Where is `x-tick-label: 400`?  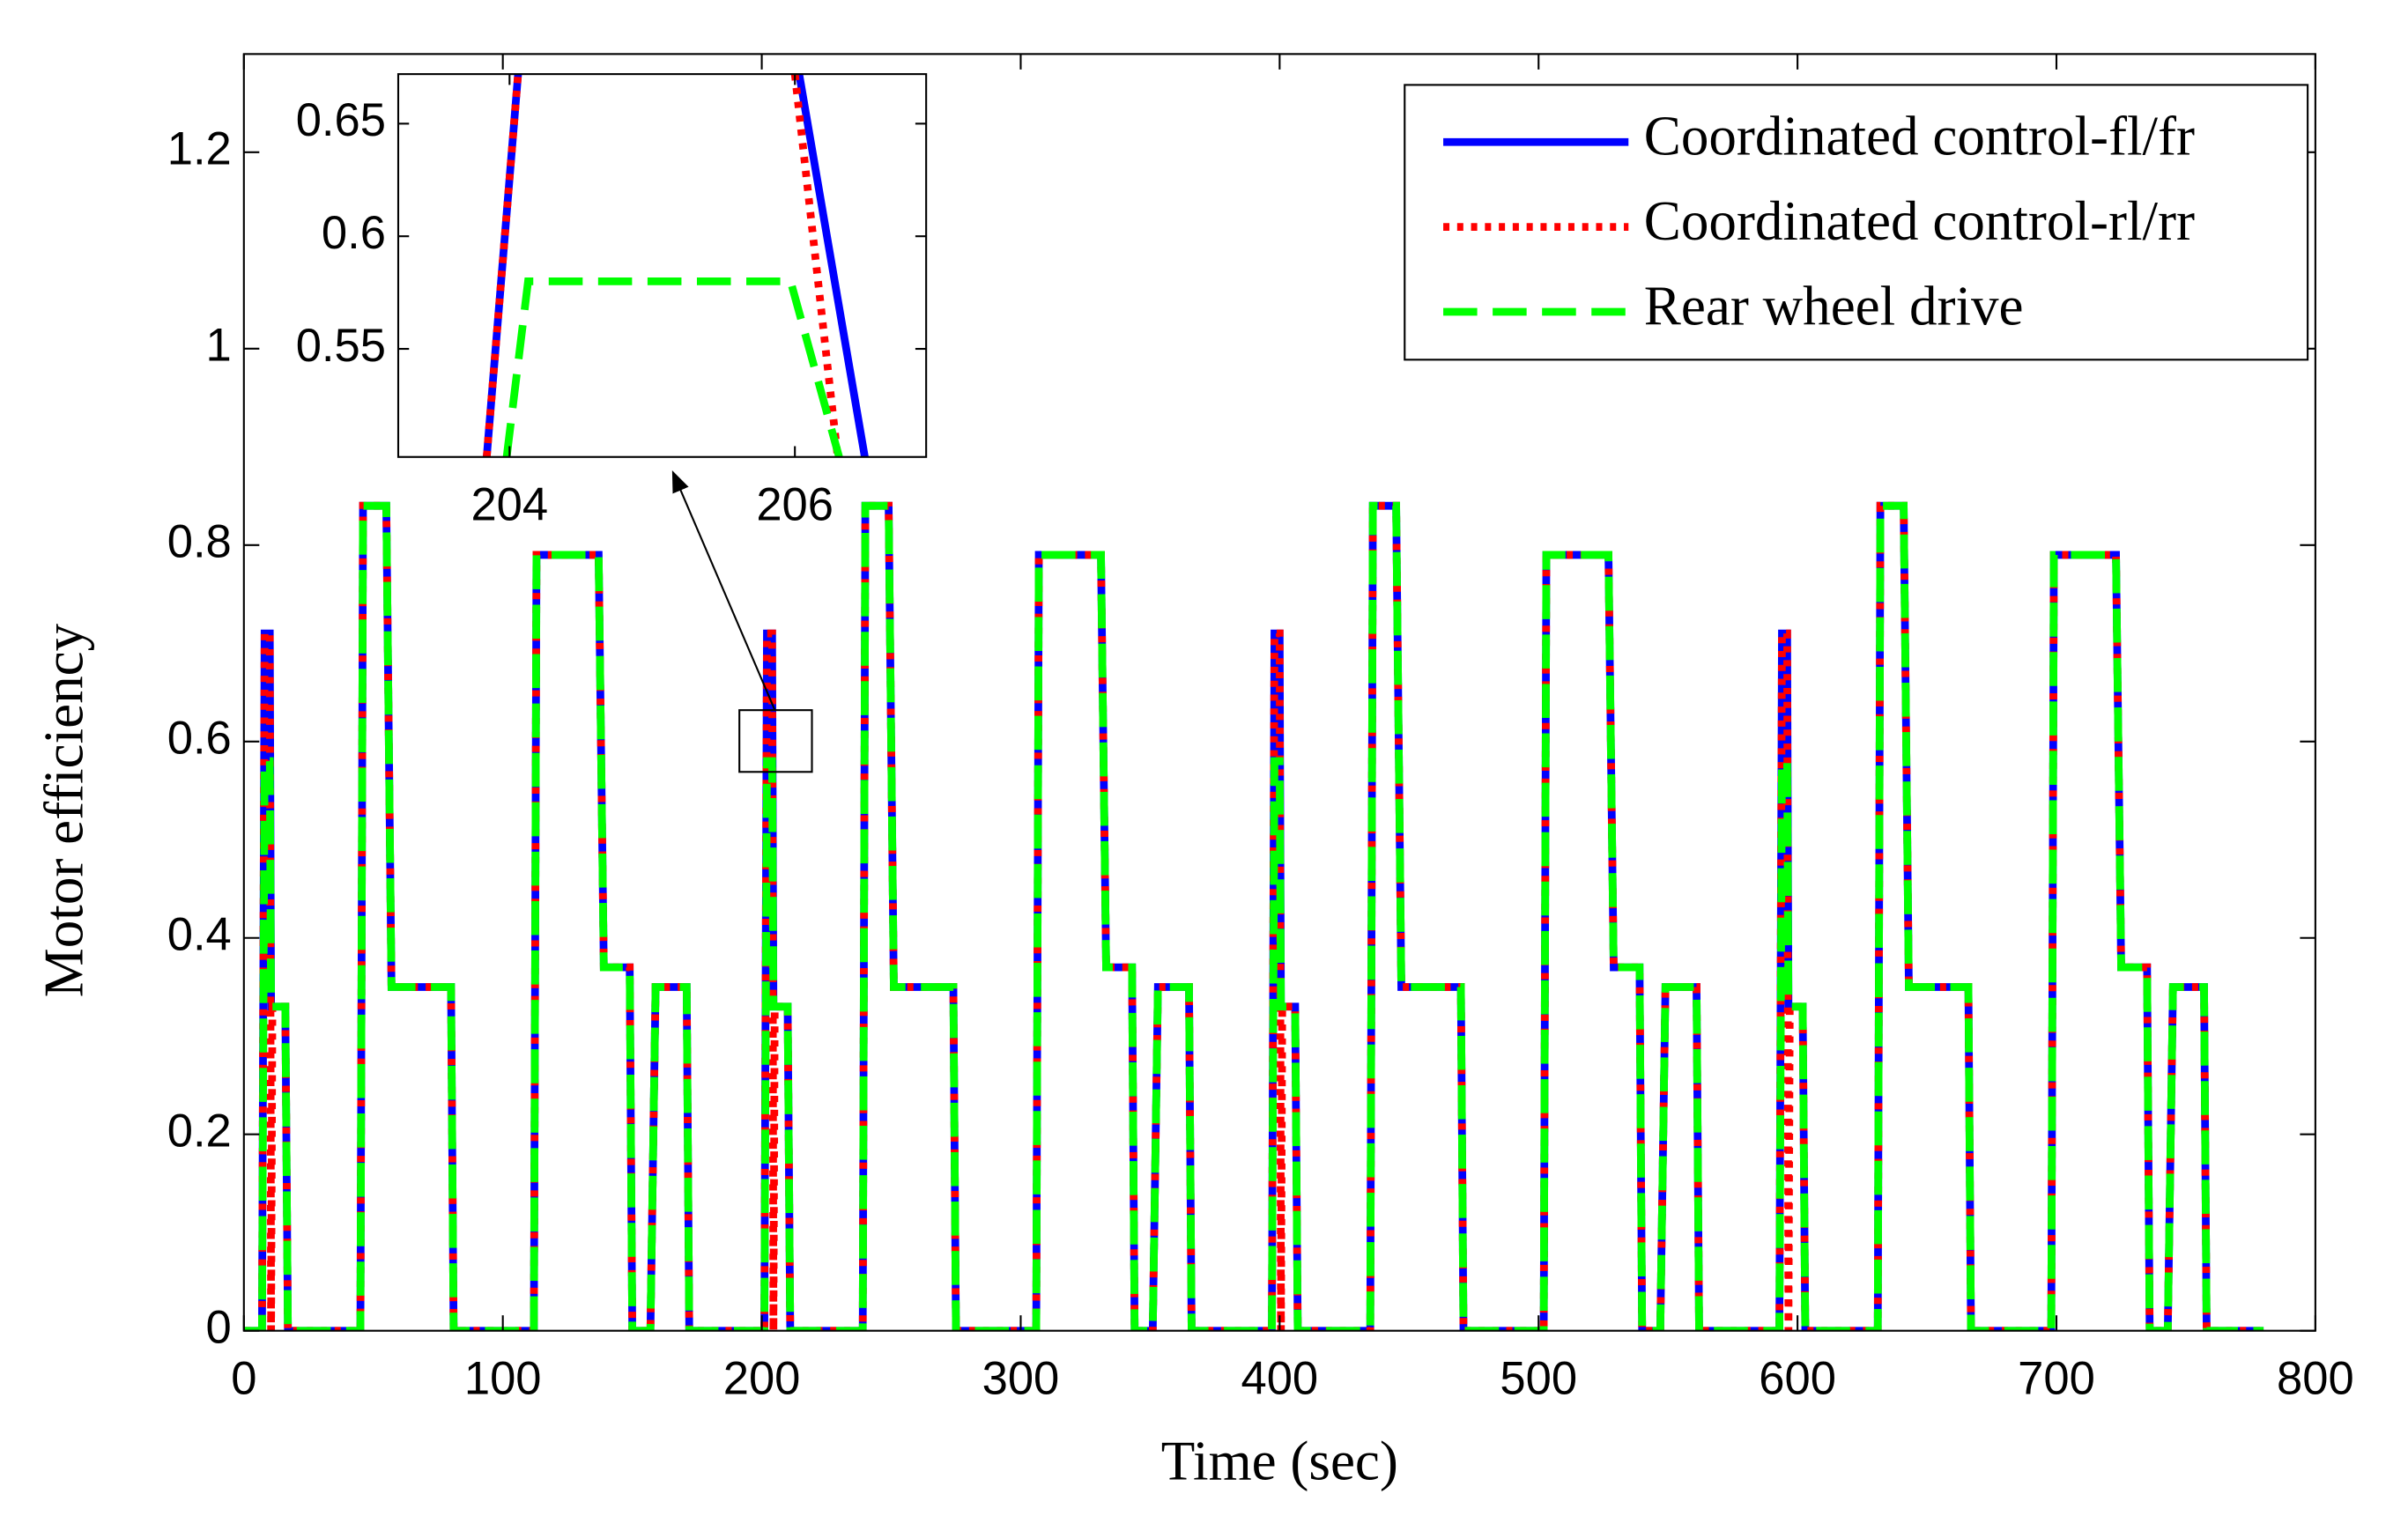 x-tick-label: 400 is located at coordinates (1280, 1378).